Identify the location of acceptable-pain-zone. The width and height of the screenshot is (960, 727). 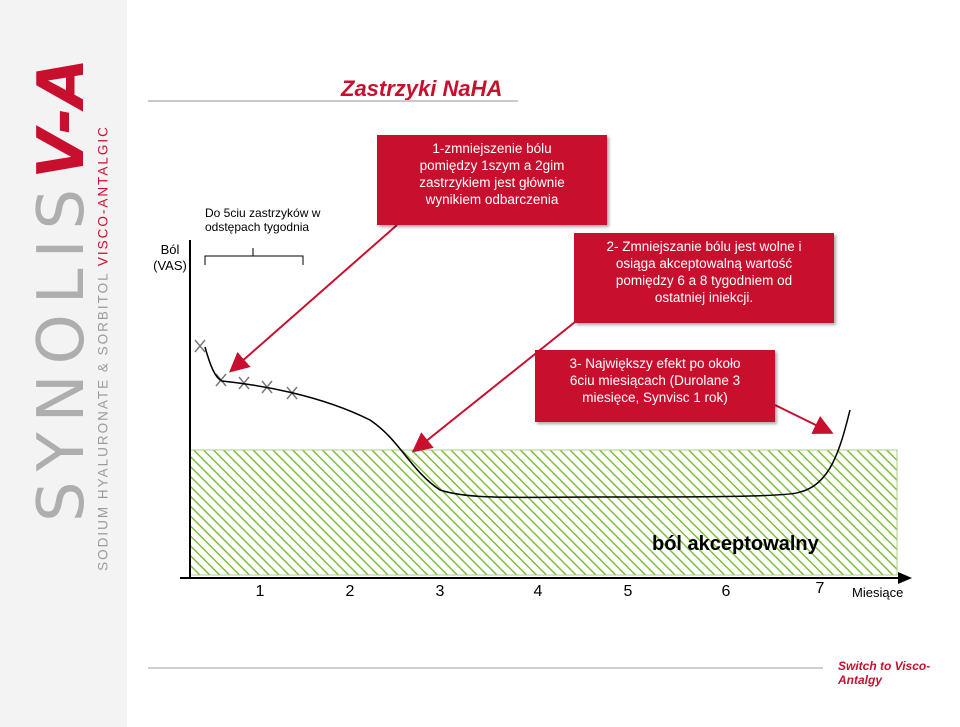
(543, 512).